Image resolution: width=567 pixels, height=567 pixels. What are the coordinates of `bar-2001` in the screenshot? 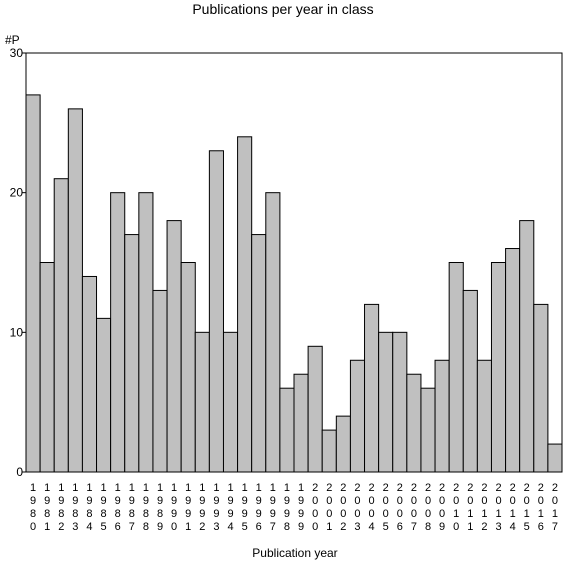 It's located at (329, 451).